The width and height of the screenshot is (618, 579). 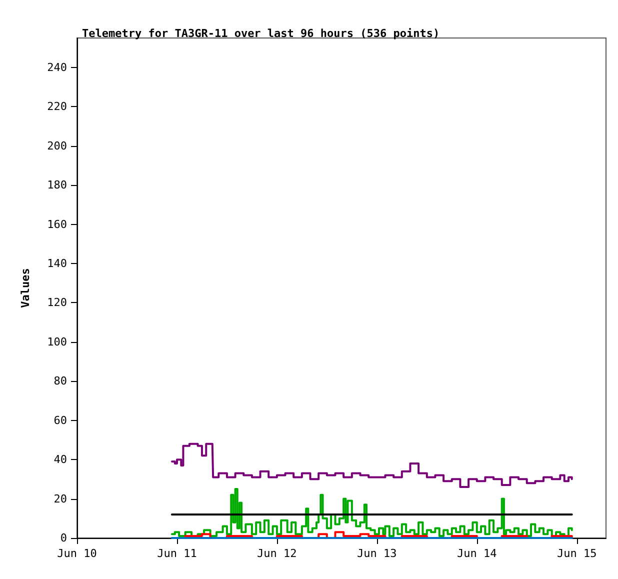 I want to click on y-tick-label: 60, so click(x=60, y=420).